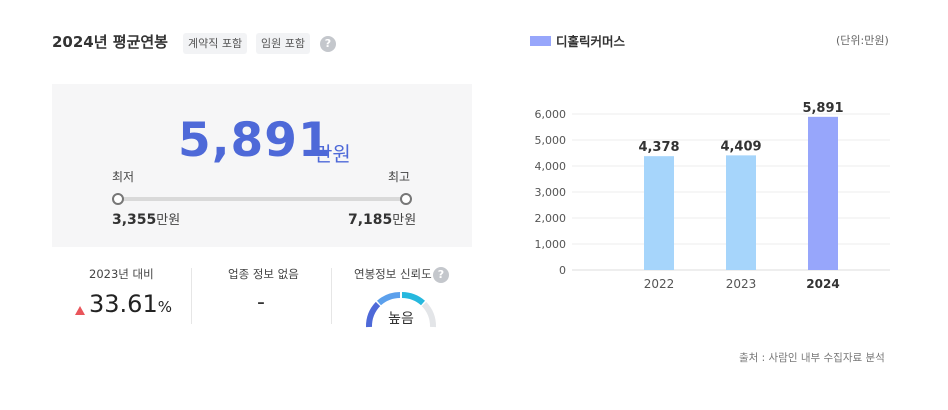 This screenshot has height=410, width=948. What do you see at coordinates (551, 114) in the screenshot?
I see `y-tick-label: 6,000` at bounding box center [551, 114].